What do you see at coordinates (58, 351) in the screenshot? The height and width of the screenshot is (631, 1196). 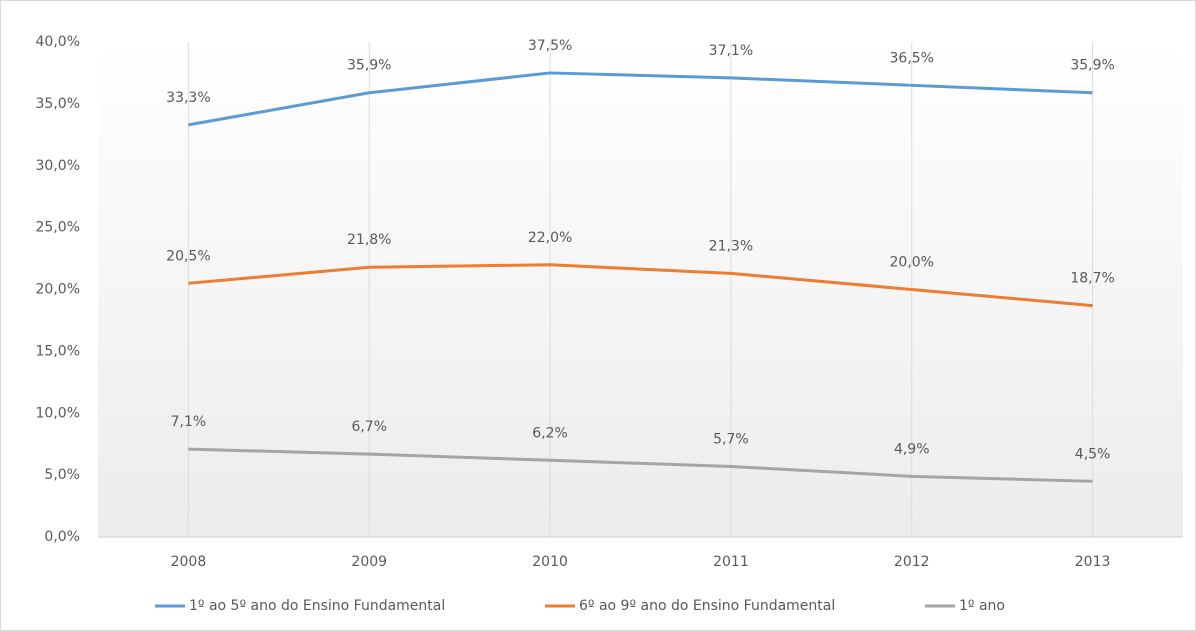 I see `y-tick-label: 15,0%` at bounding box center [58, 351].